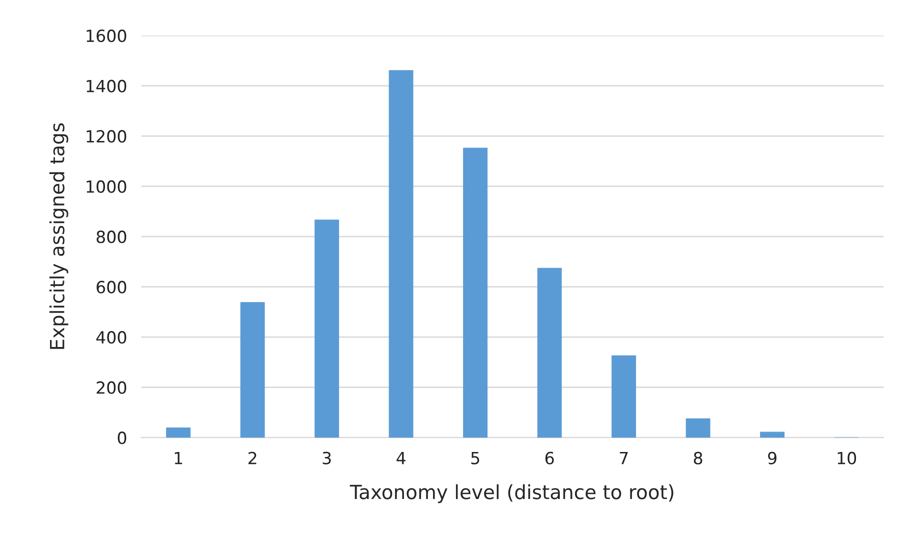 The height and width of the screenshot is (547, 911). I want to click on x-tick-label: 5, so click(475, 458).